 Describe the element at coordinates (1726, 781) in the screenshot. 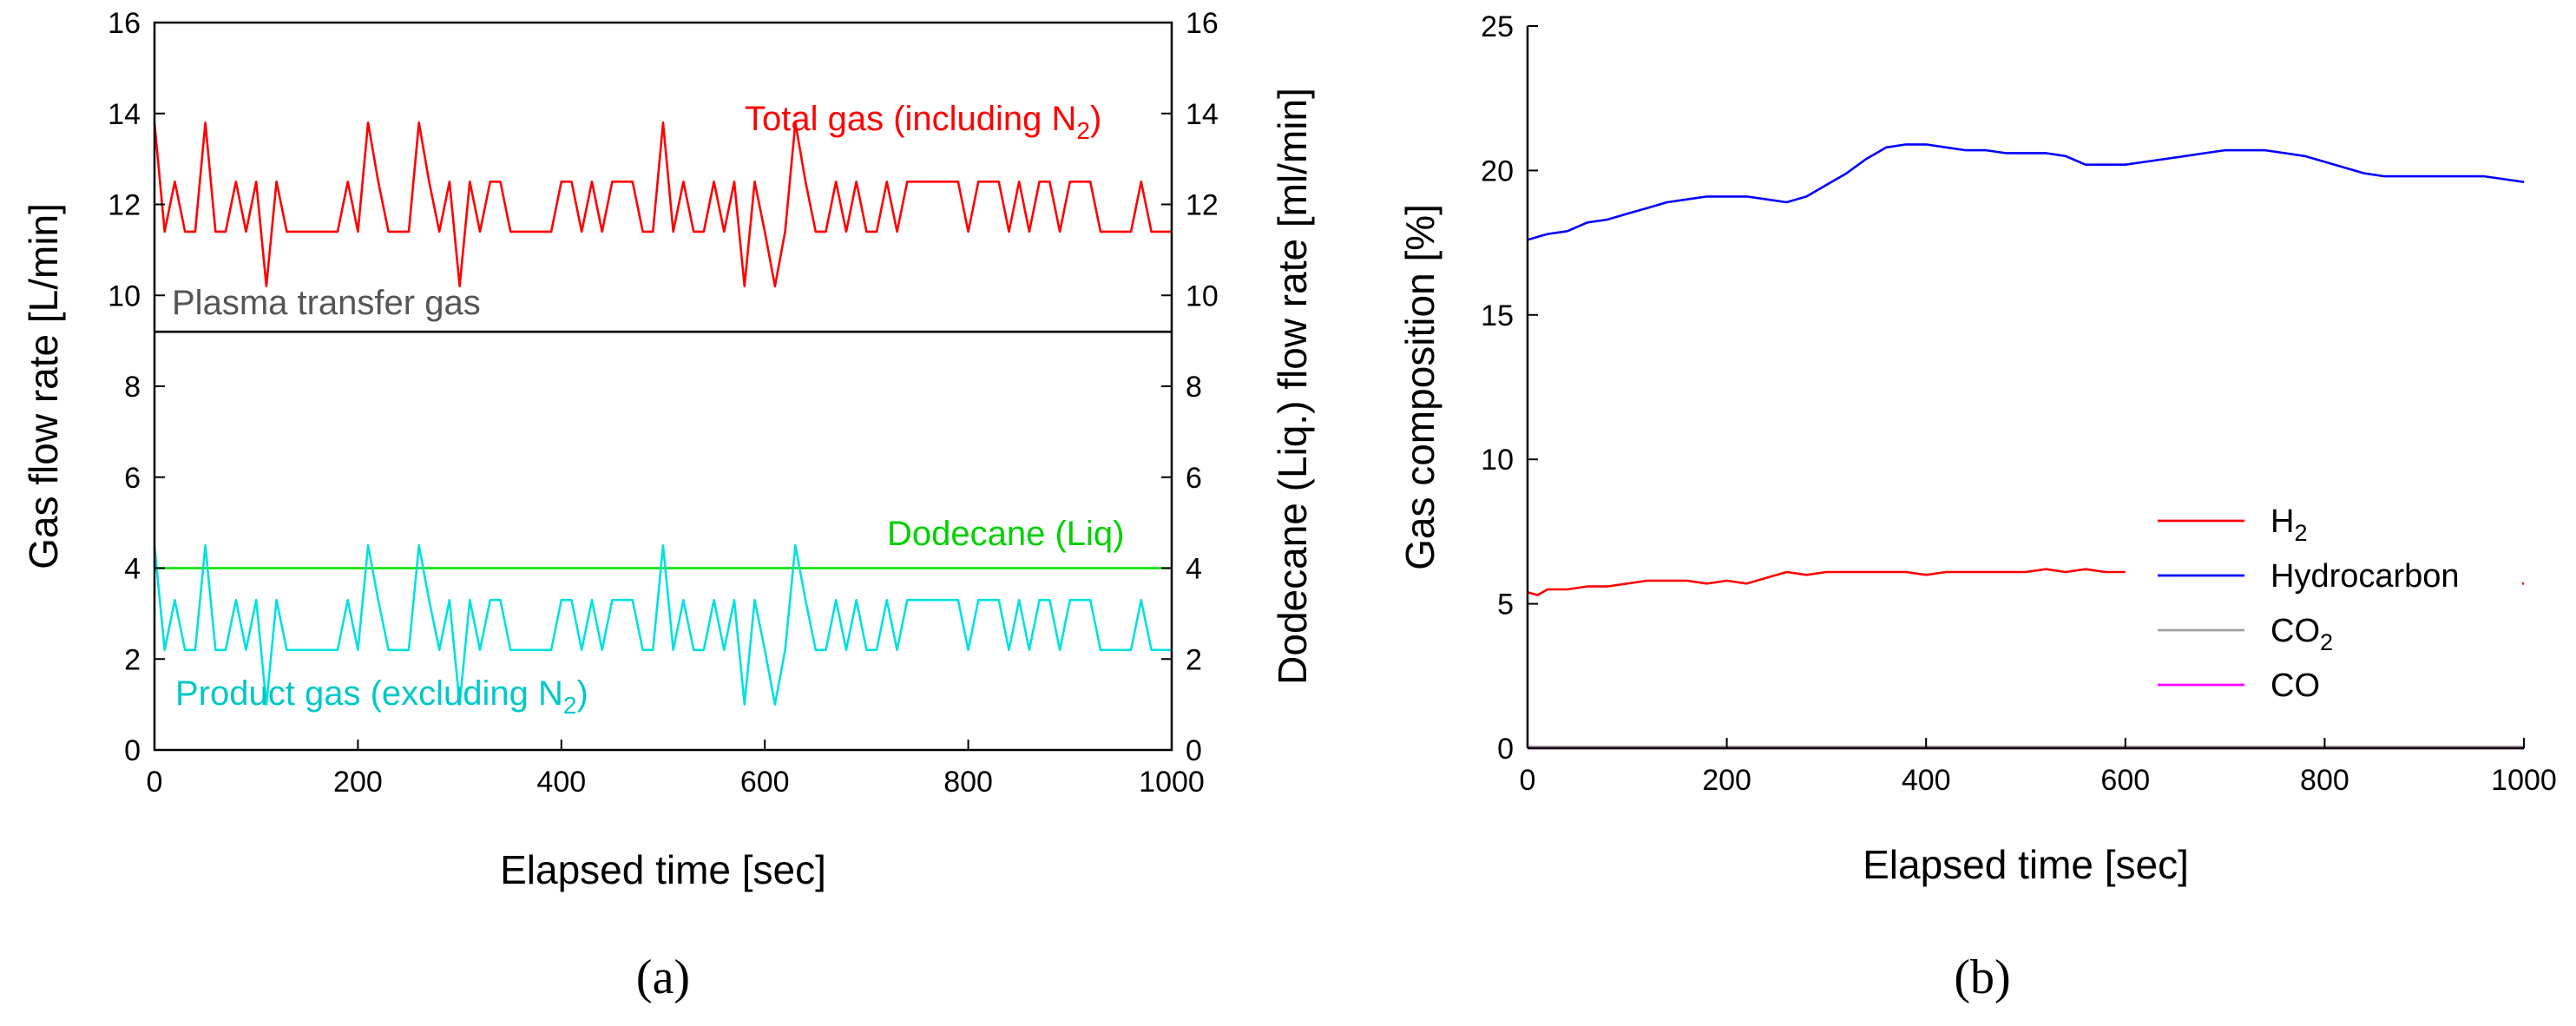

I see `panel-b-x-tick-label: 200` at that location.